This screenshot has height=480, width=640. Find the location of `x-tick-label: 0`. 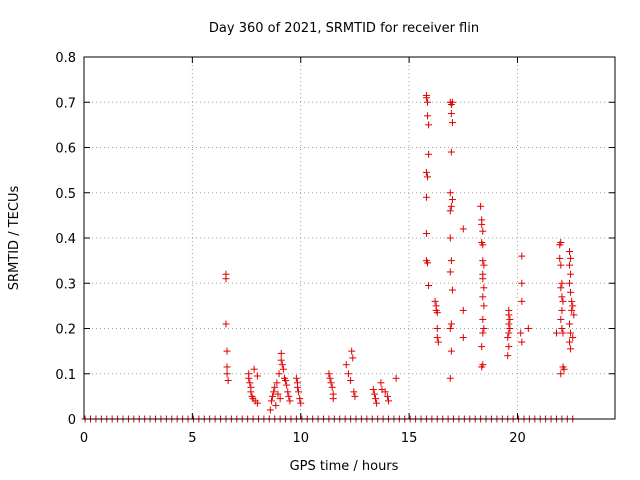

x-tick-label: 0 is located at coordinates (84, 438).